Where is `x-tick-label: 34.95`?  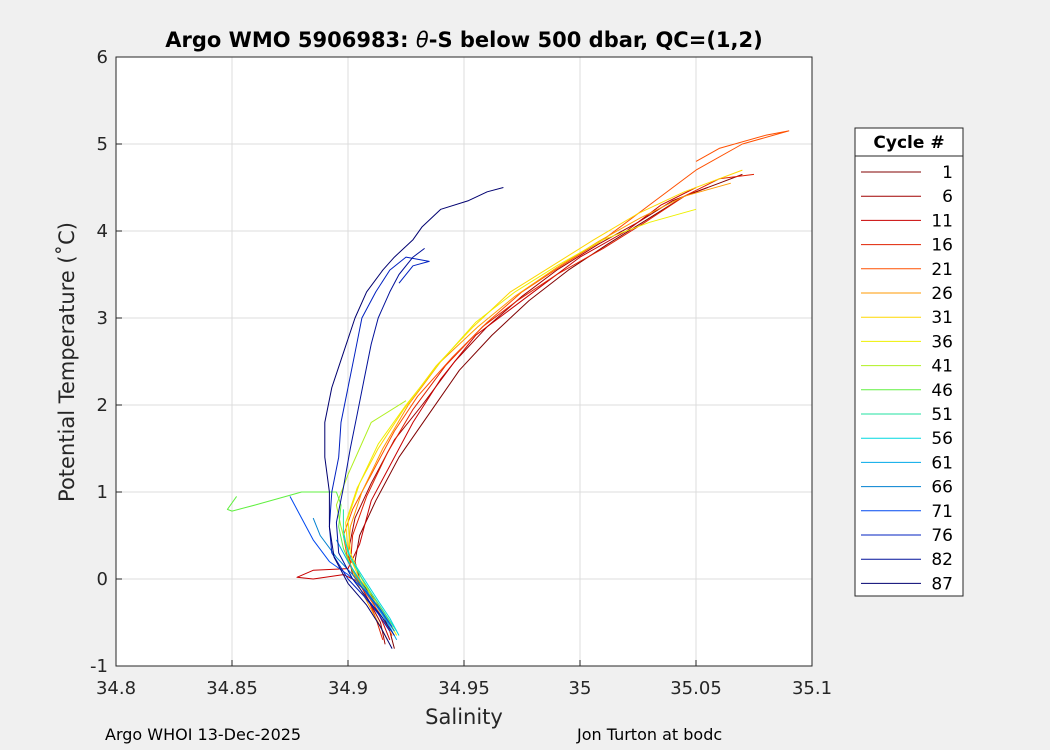 x-tick-label: 34.95 is located at coordinates (464, 688).